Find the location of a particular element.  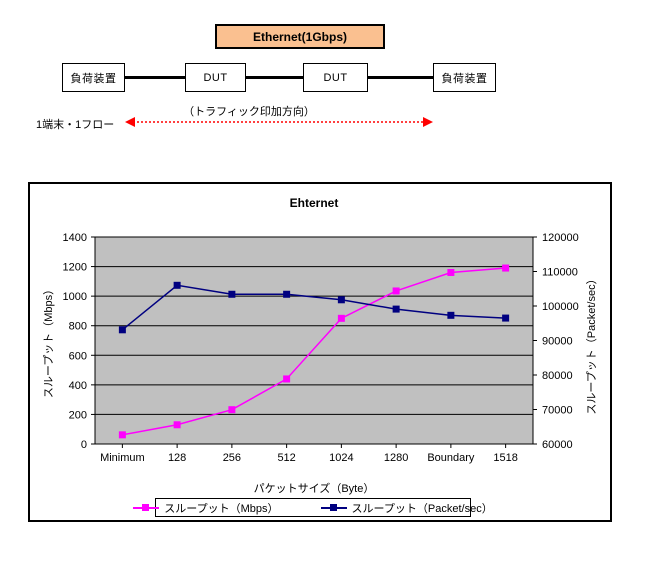

legend-label-packets: スループット（Packet/sec） is located at coordinates (422, 508).